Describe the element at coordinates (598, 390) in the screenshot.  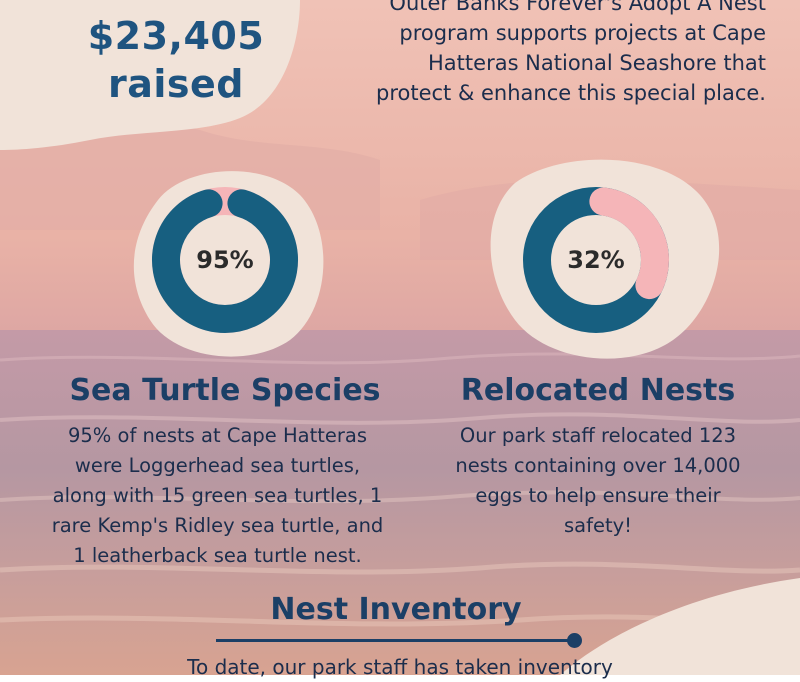
I see `relocated-nests-title: Relocated Nests` at that location.